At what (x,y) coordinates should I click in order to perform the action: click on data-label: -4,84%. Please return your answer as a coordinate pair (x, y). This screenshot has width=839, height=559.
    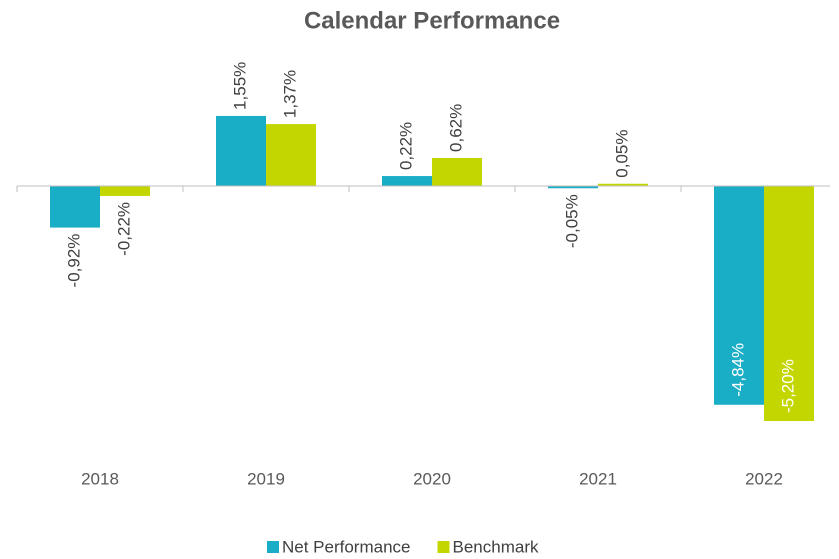
    Looking at the image, I should click on (737, 370).